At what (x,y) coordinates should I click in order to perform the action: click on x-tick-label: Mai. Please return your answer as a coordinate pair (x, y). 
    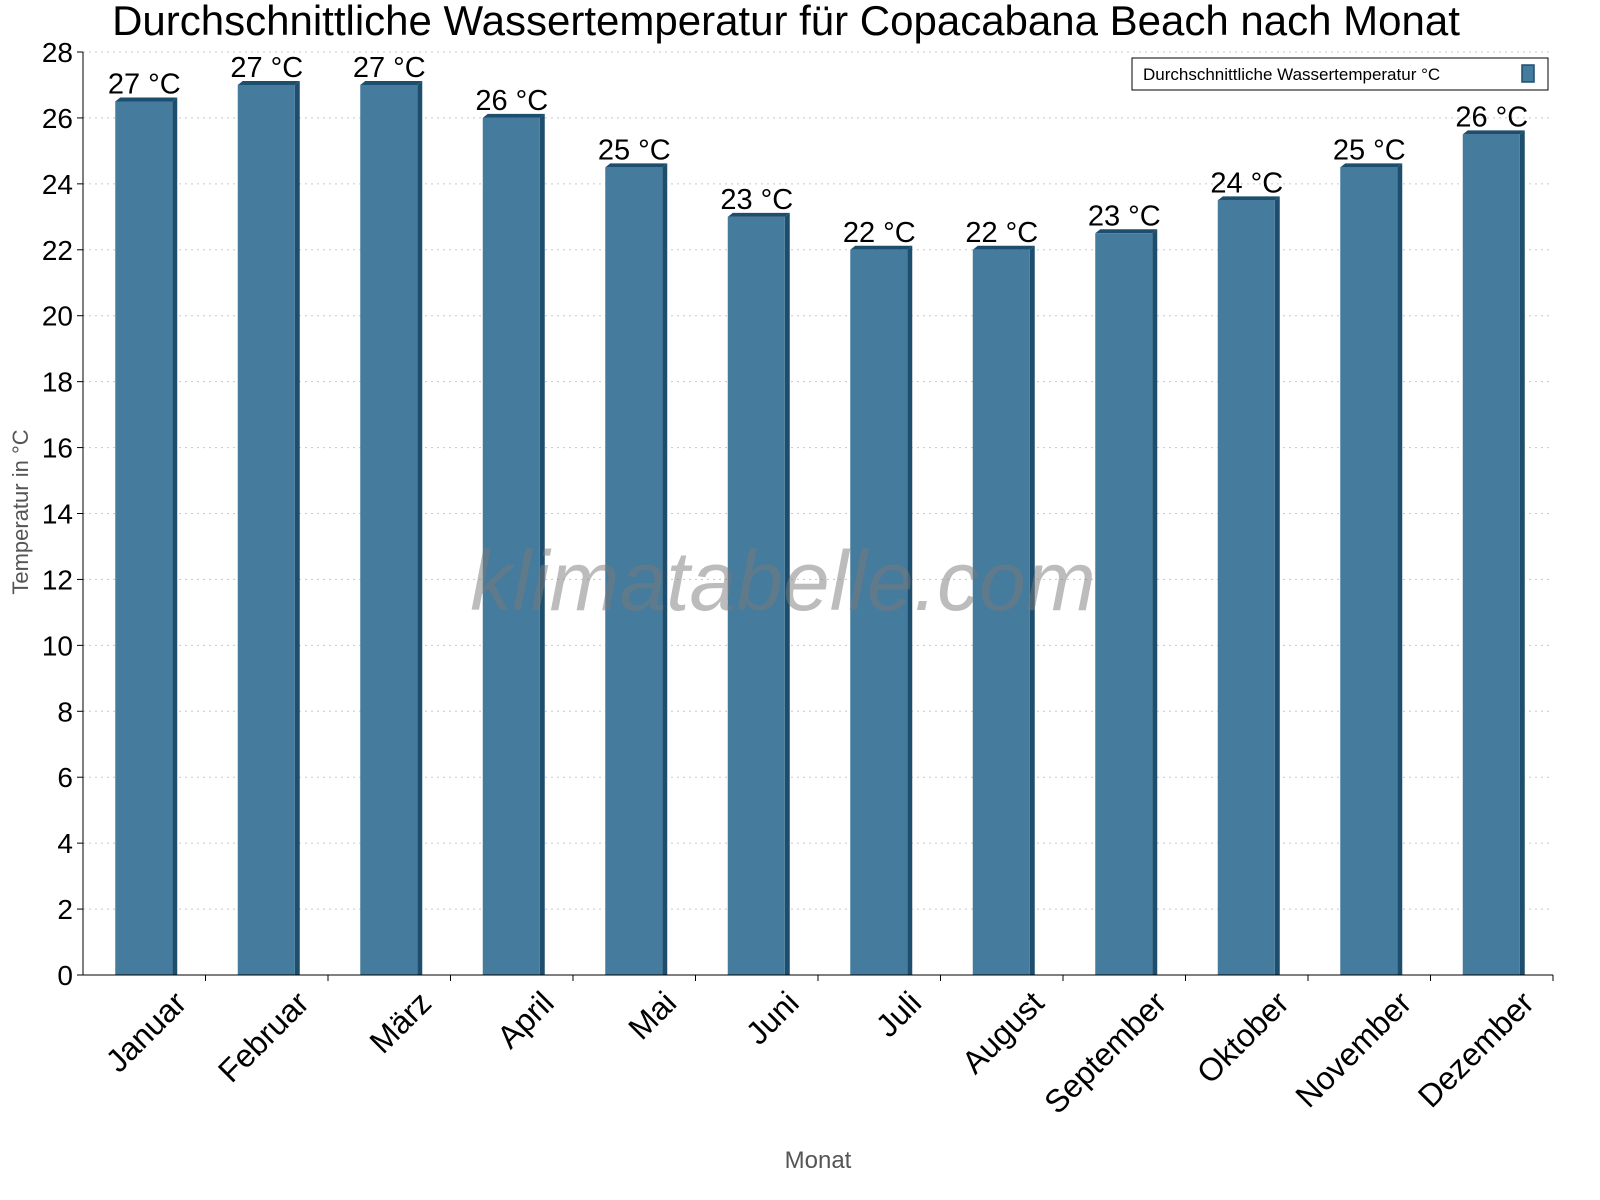
    Looking at the image, I should click on (652, 1015).